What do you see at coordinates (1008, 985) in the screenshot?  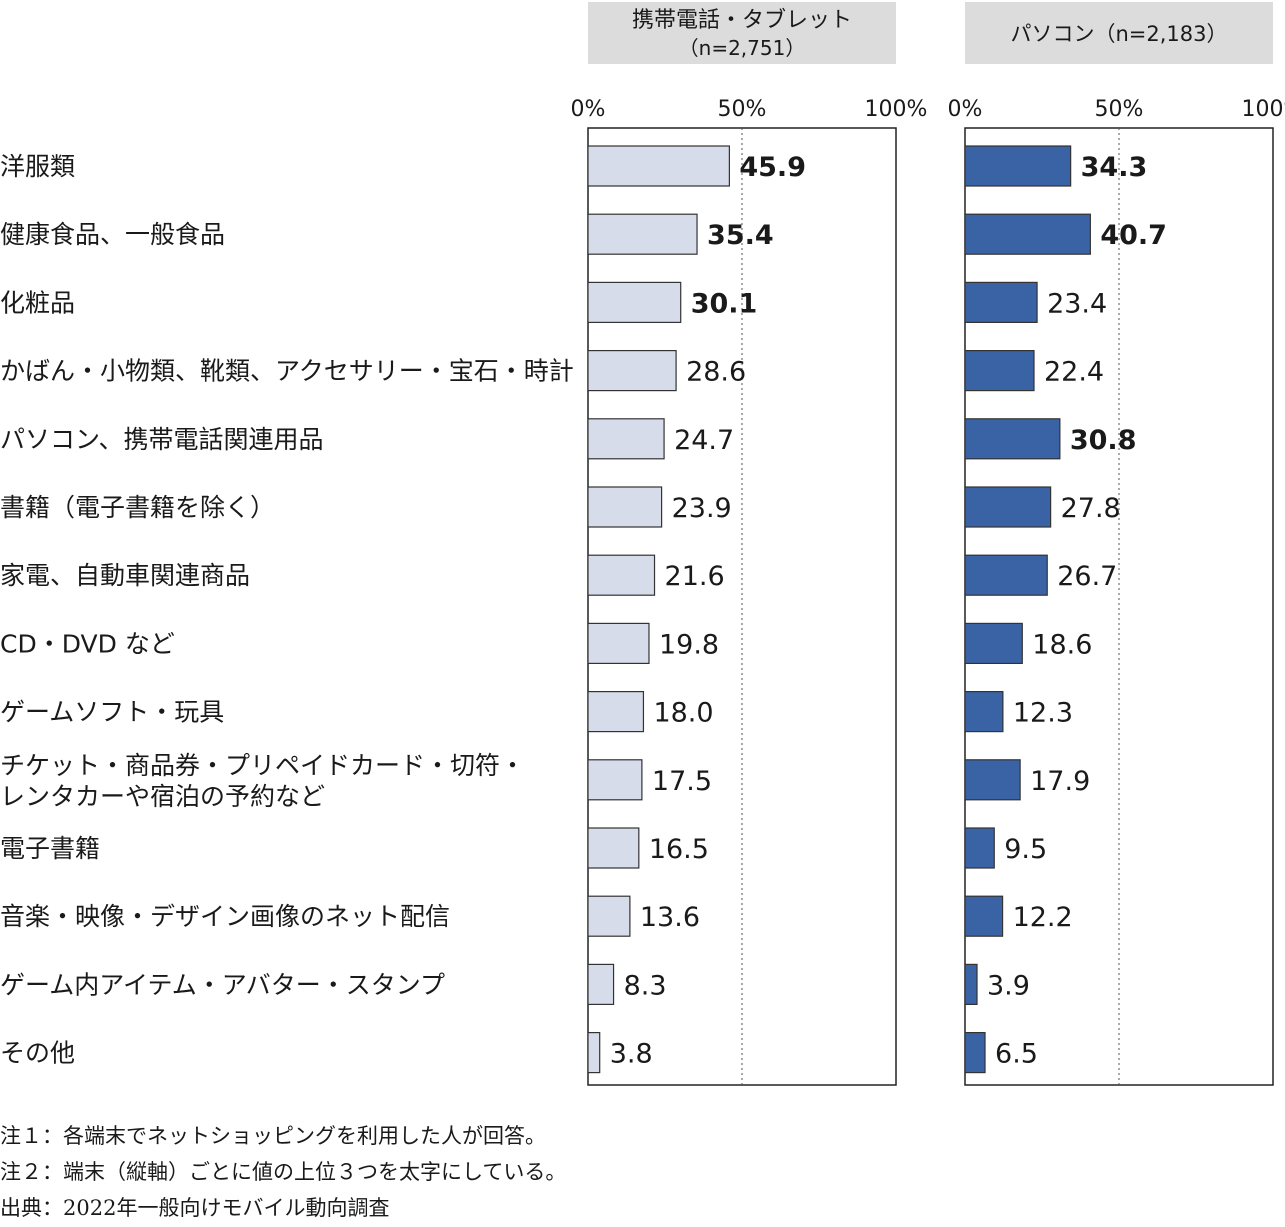 I see `bar-value-label: 3.9` at bounding box center [1008, 985].